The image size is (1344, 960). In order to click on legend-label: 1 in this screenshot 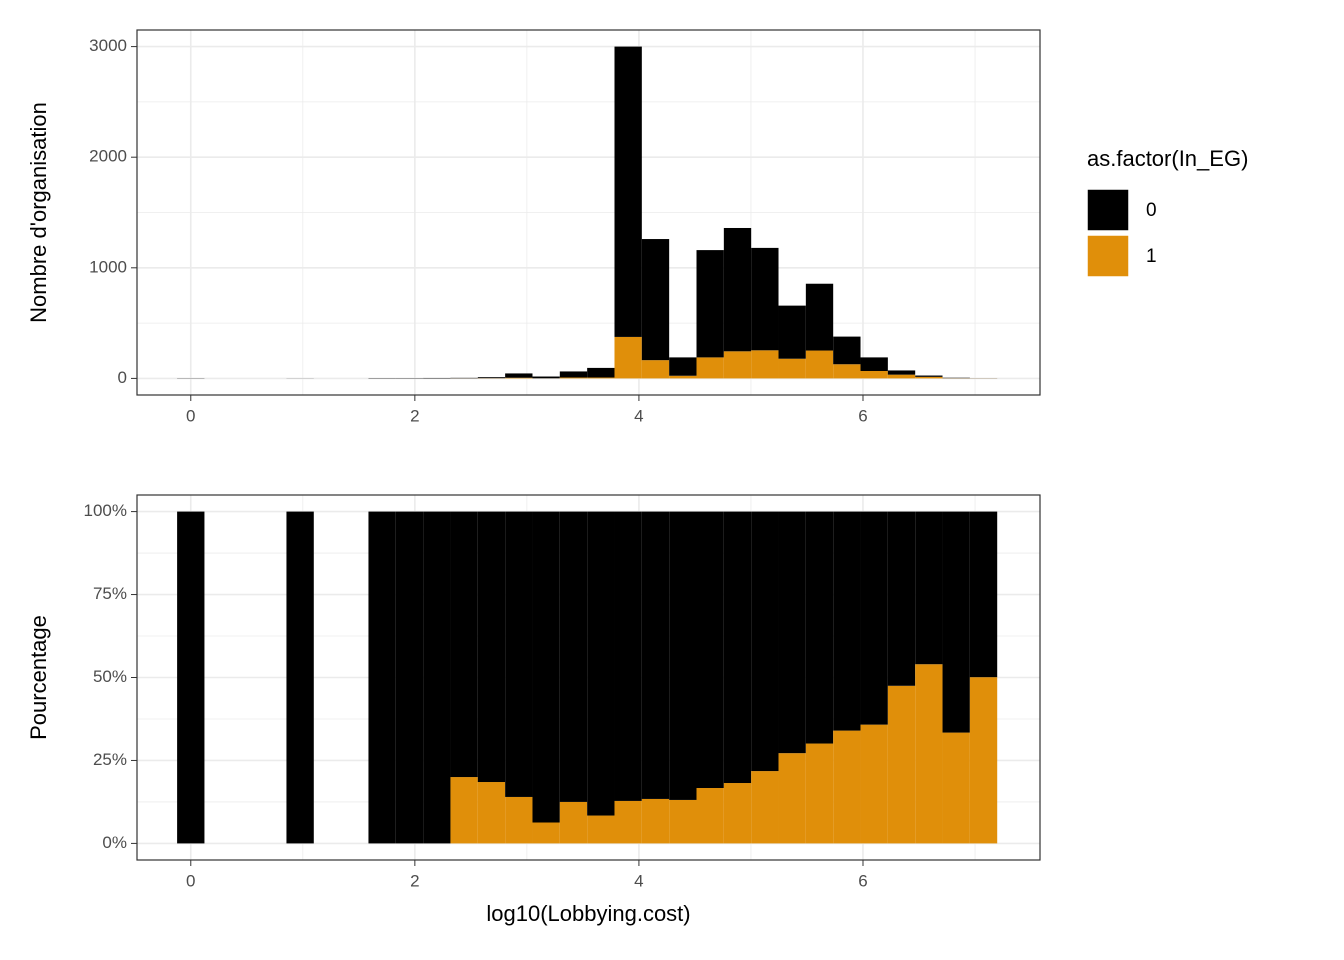, I will do `click(1151, 256)`.